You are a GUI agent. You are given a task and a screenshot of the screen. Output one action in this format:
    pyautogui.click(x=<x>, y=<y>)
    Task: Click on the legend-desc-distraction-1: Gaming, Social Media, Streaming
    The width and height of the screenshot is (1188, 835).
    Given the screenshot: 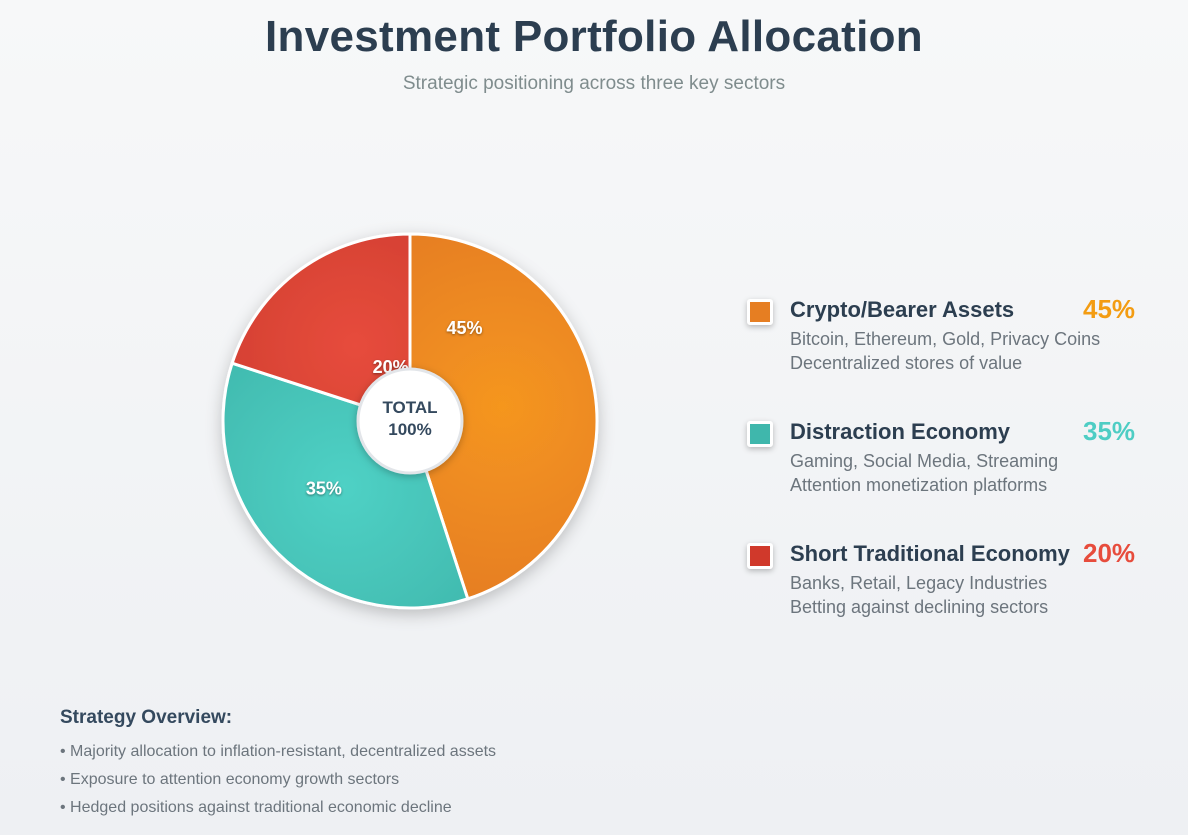 What is the action you would take?
    pyautogui.click(x=924, y=461)
    